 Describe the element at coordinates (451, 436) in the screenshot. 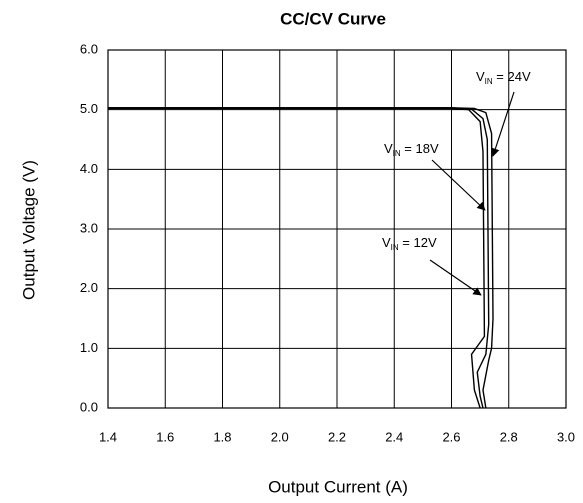

I see `x-tick-label: 2.6` at that location.